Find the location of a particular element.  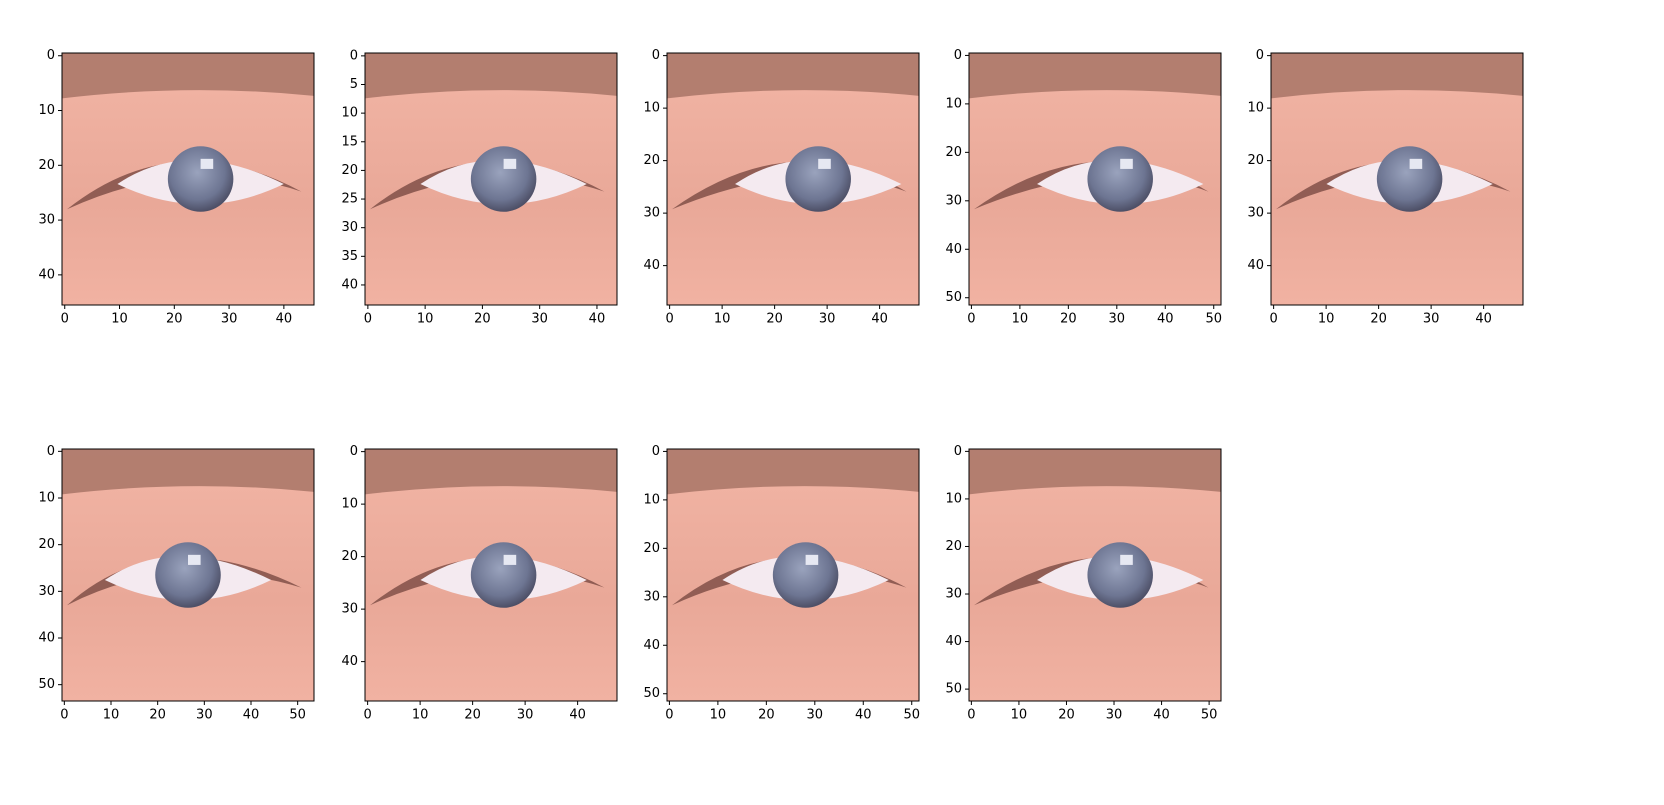

subplot: 0 10 20 30 40 0 5 10 15 20 25 30 35 40 is located at coordinates (479, 187).